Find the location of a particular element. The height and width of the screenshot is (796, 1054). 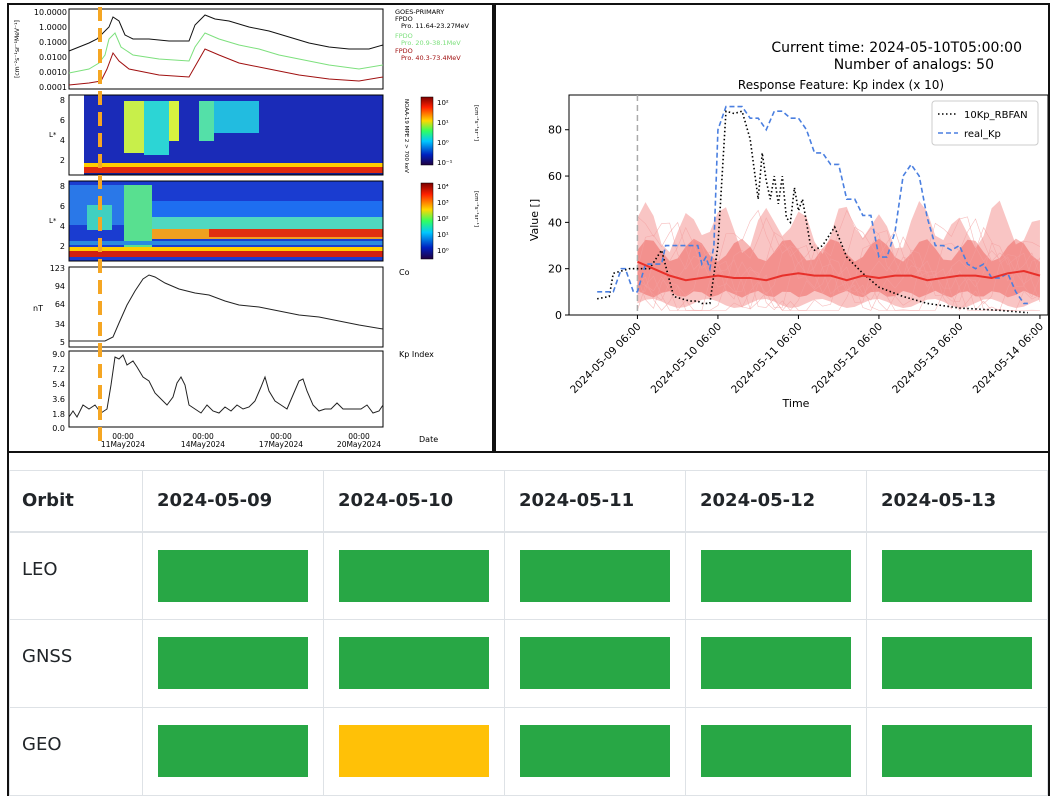

kp-ytick: 1.8 is located at coordinates (58, 414).